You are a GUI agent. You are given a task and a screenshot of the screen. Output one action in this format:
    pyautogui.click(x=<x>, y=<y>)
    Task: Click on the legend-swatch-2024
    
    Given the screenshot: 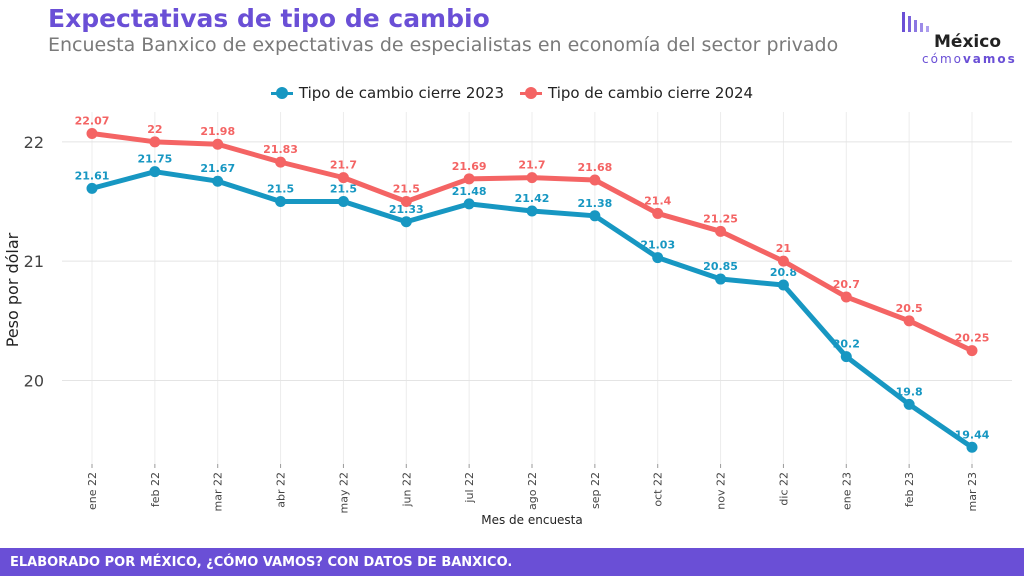 What is the action you would take?
    pyautogui.click(x=531, y=93)
    